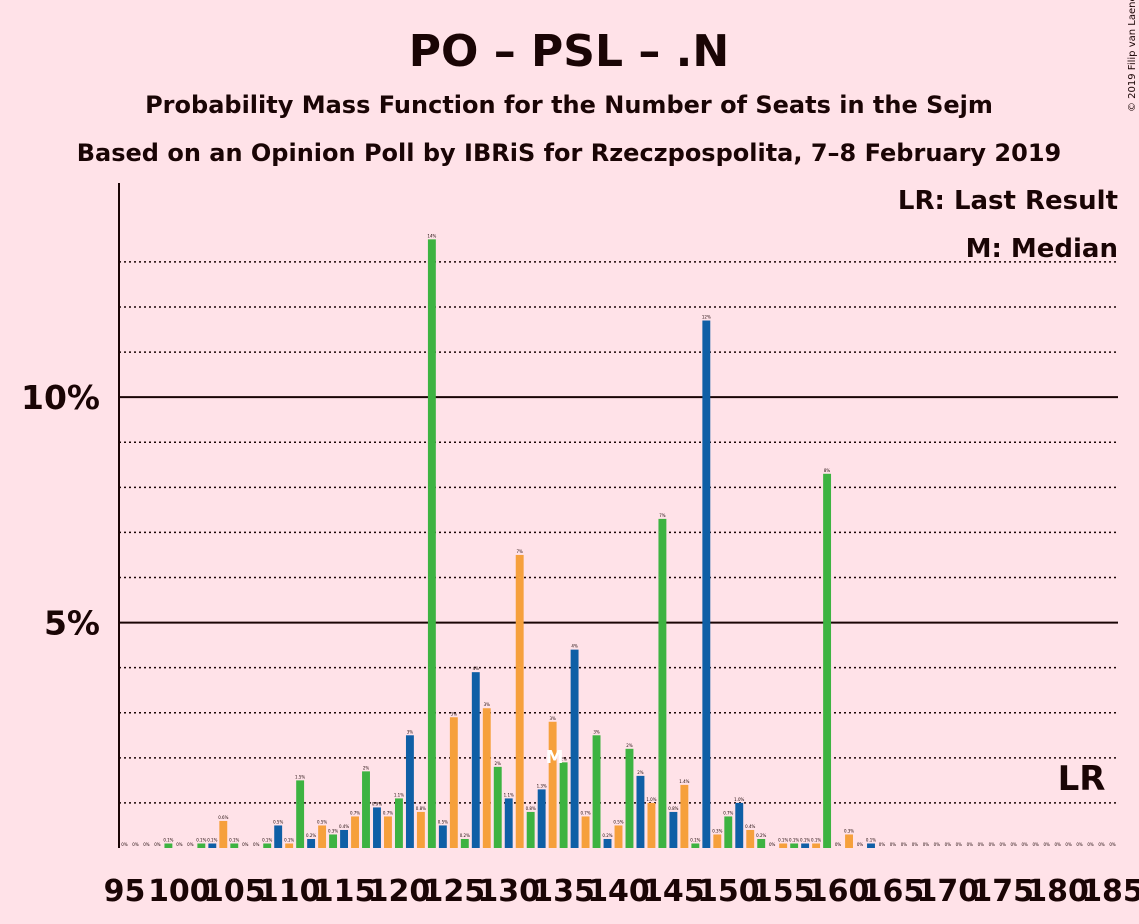 This screenshot has height=924, width=1139. I want to click on y-tick-label: 10%, so click(60, 397).